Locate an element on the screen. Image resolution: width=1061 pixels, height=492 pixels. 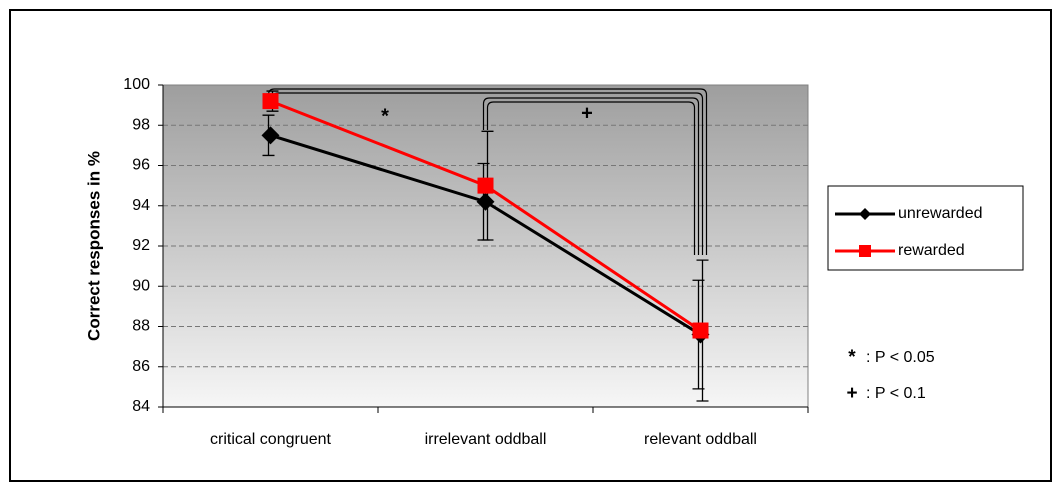
y-tick-label: 98 is located at coordinates (141, 124).